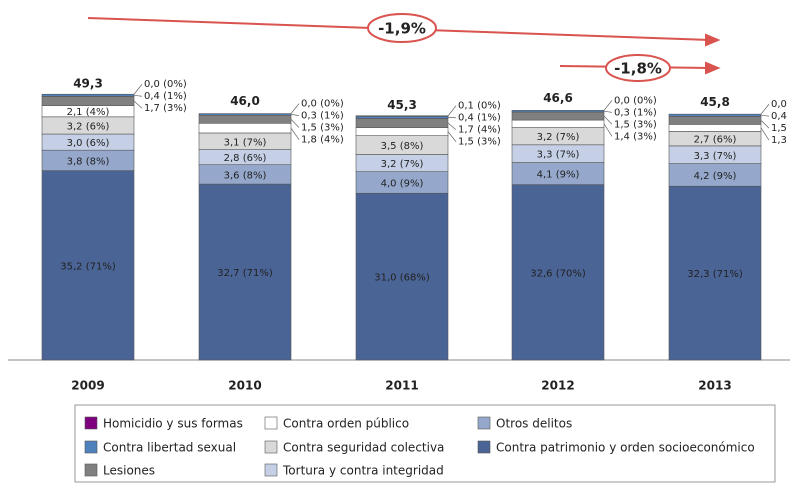  I want to click on x-tick-label: 2009, so click(87, 386).